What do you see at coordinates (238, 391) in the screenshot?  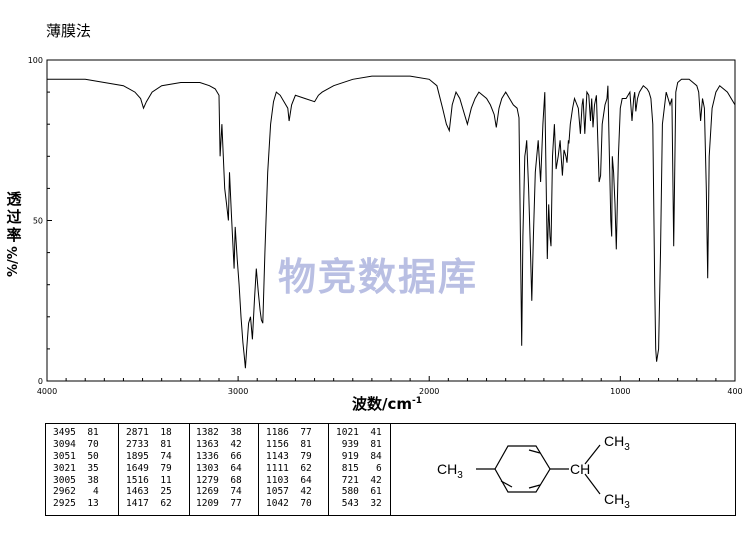 I see `x-tick-label: 3000` at bounding box center [238, 391].